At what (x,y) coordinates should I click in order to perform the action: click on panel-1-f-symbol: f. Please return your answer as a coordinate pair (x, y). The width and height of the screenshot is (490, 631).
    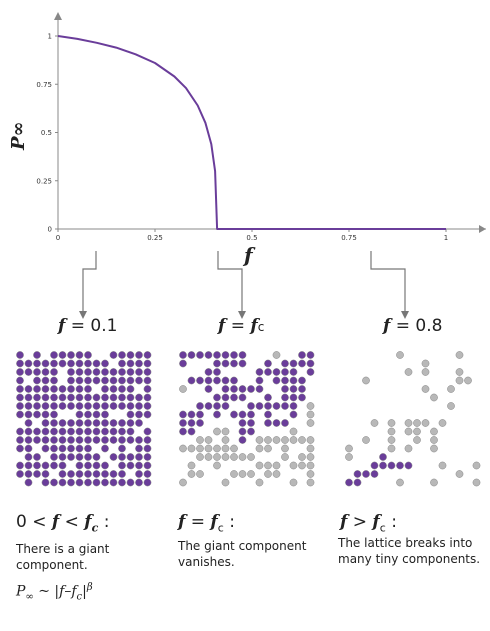
    Looking at the image, I should click on (62, 326).